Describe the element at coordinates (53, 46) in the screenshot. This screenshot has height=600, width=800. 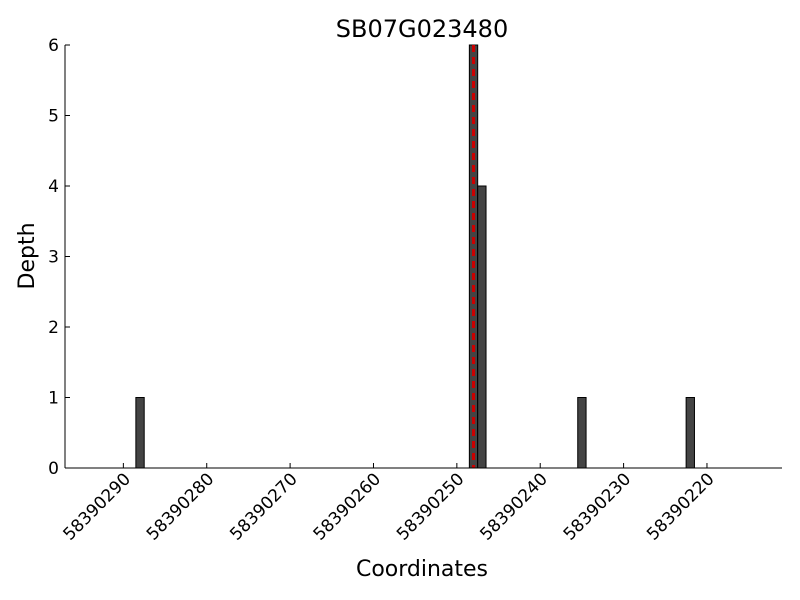
I see `y-tick-label-6: 6` at that location.